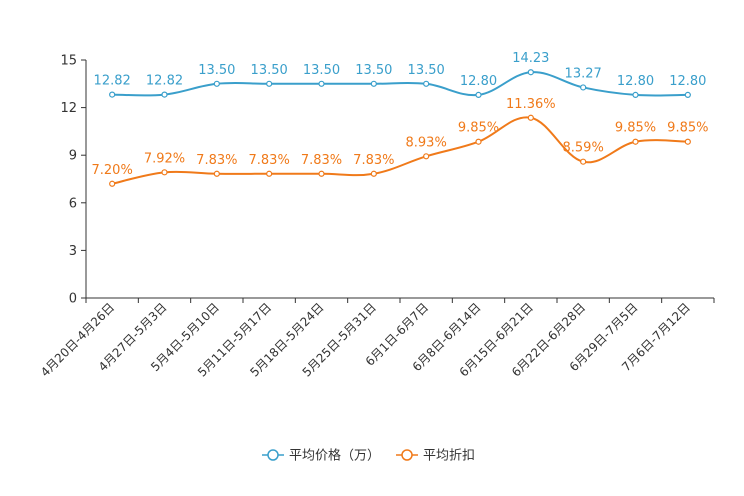 This screenshot has height=496, width=744. What do you see at coordinates (73, 299) in the screenshot?
I see `y-tick-label: 0` at bounding box center [73, 299].